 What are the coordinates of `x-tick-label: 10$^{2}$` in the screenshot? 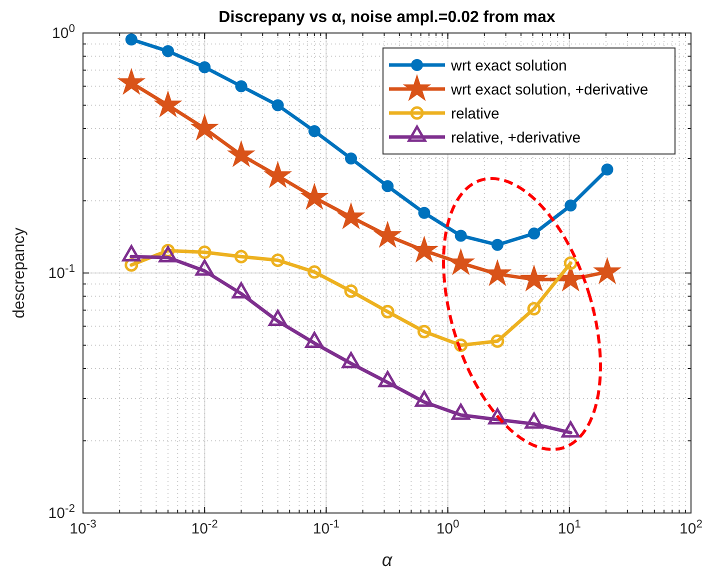 It's located at (691, 528).